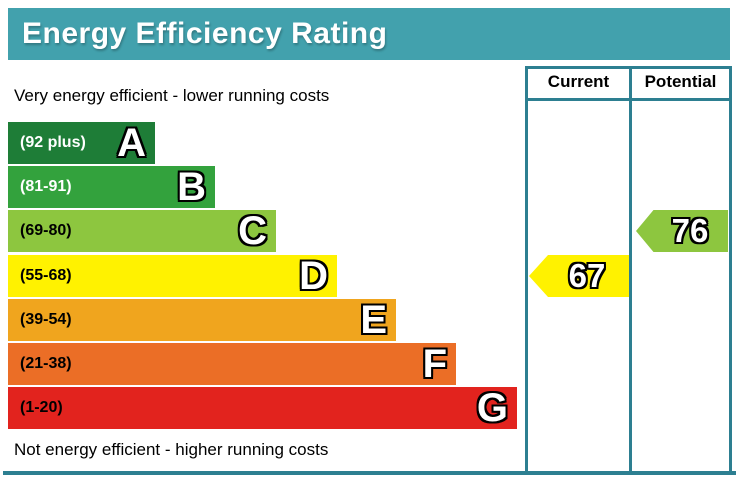 Image resolution: width=738 pixels, height=483 pixels. I want to click on current-rating-pointer: 67, so click(579, 276).